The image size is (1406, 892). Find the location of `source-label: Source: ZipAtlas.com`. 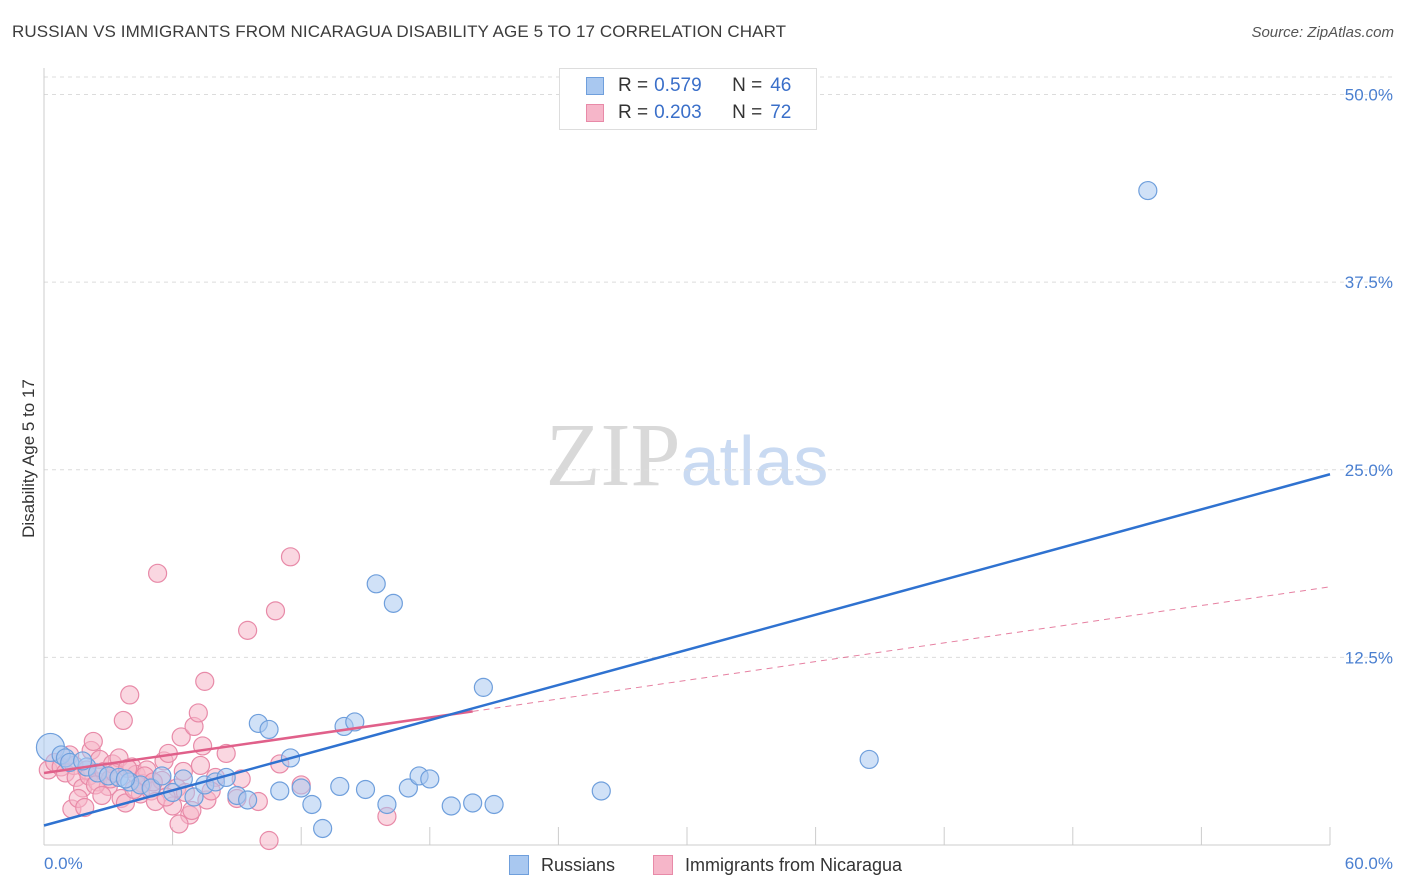

source-label: Source: ZipAtlas.com is located at coordinates (1322, 32).